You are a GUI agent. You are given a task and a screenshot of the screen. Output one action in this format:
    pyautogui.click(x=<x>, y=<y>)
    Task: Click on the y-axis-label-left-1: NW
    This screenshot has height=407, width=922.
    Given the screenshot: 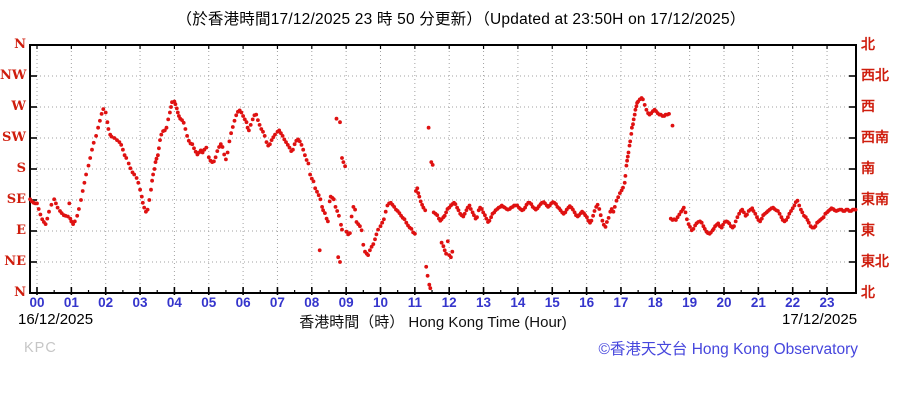 What is the action you would take?
    pyautogui.click(x=13, y=75)
    